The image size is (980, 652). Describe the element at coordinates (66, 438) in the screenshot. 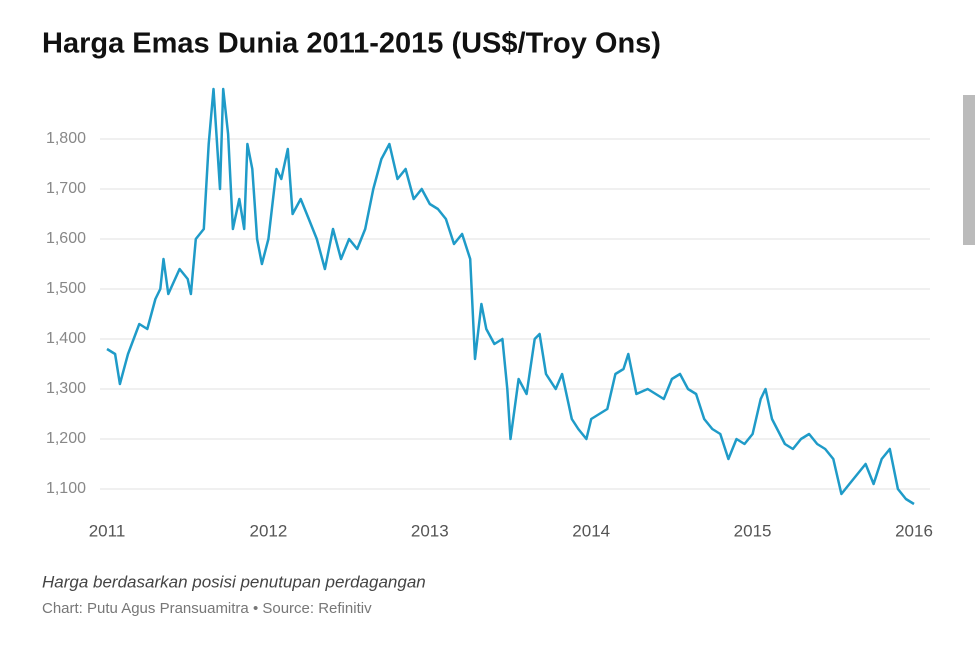

I see `y-tick-label: 1,200` at that location.